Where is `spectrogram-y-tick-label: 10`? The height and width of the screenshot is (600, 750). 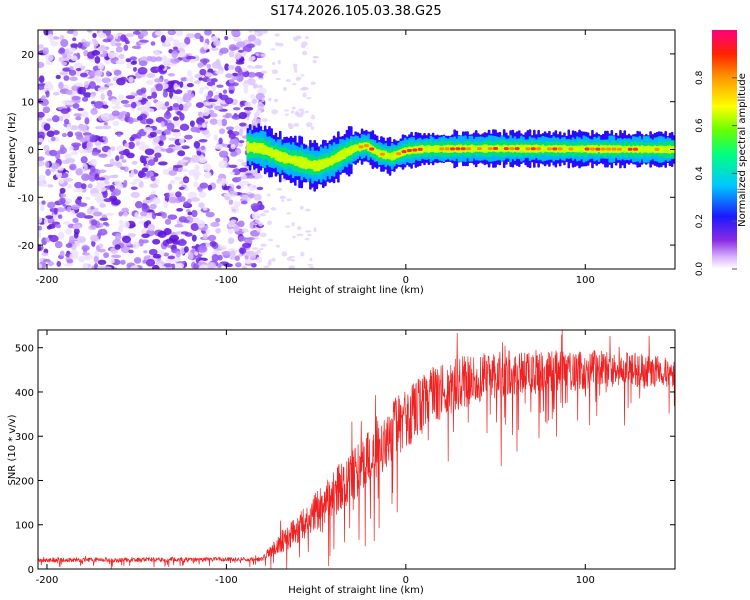
spectrogram-y-tick-label: 10 is located at coordinates (27, 103).